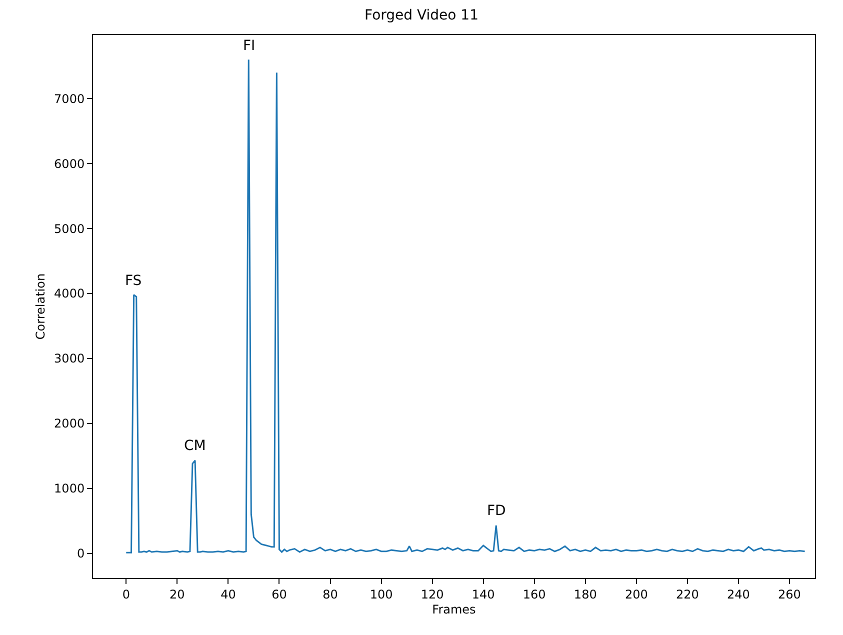 The image size is (843, 635). I want to click on annotation: FS, so click(133, 281).